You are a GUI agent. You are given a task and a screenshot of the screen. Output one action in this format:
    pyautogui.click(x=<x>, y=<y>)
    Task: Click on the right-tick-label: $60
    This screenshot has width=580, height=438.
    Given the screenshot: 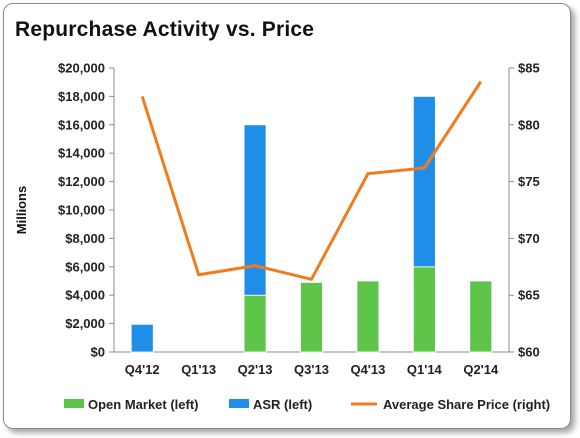 What is the action you would take?
    pyautogui.click(x=529, y=352)
    